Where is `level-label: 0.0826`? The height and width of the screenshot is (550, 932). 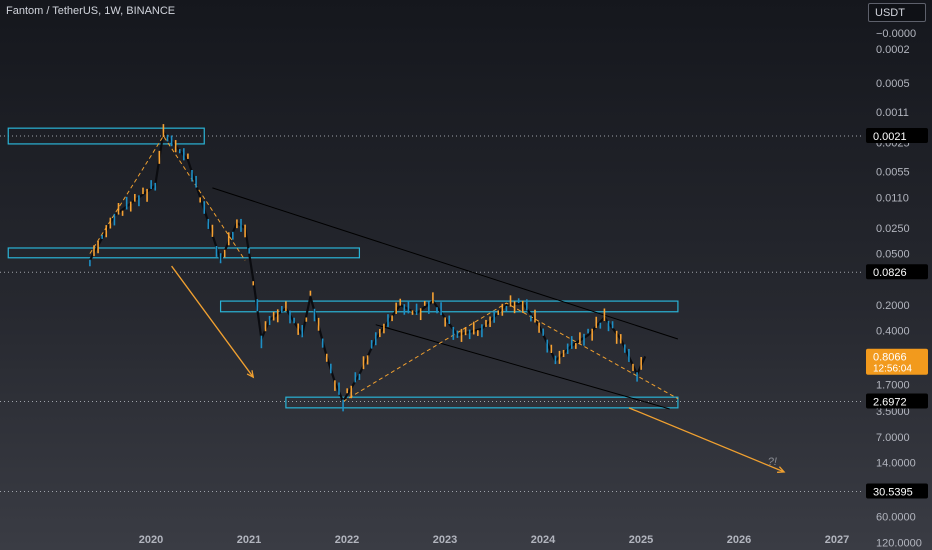 level-label: 0.0826 is located at coordinates (890, 273).